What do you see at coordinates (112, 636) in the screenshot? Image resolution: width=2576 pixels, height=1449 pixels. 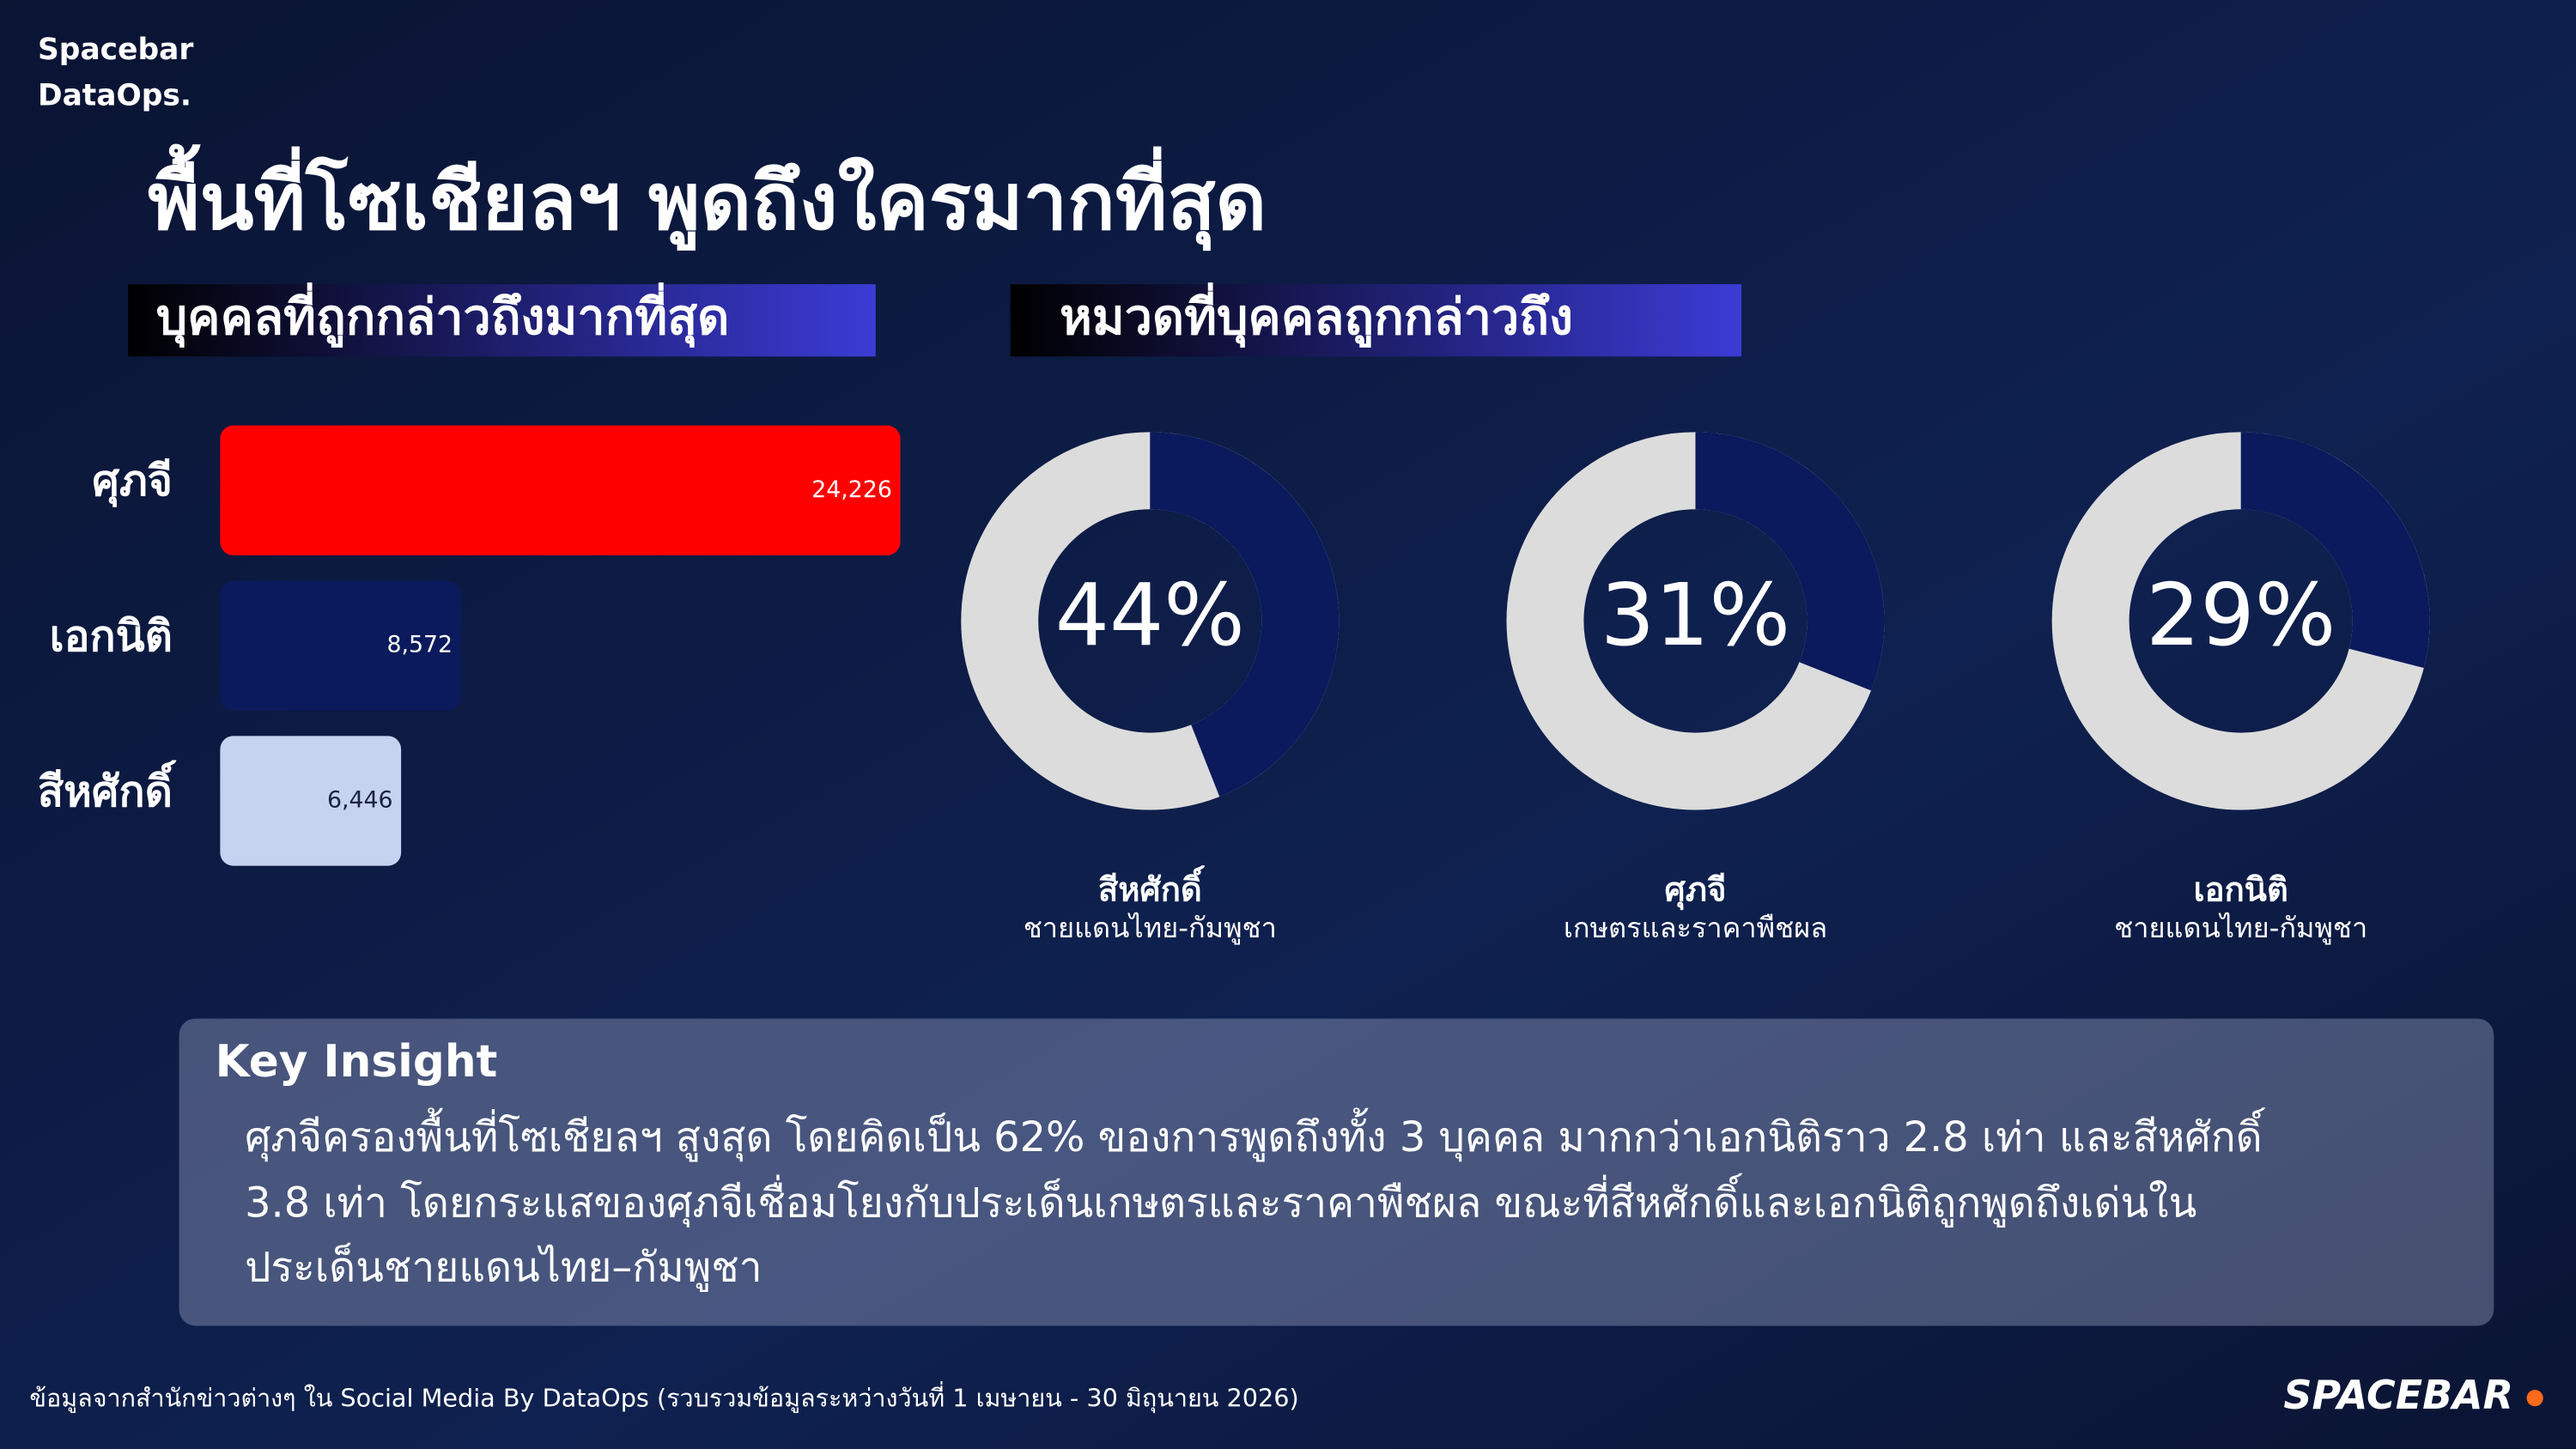 I see `category-label: เอกนิติ` at bounding box center [112, 636].